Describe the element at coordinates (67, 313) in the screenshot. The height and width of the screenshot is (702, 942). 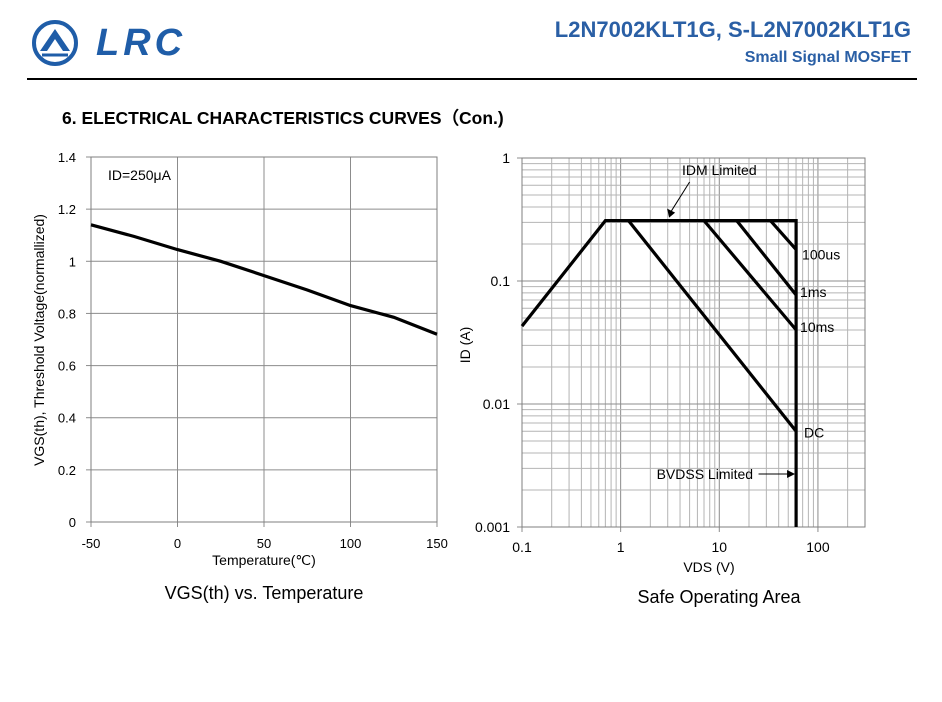
I see `chart1-y-tick-label: 0.8` at that location.